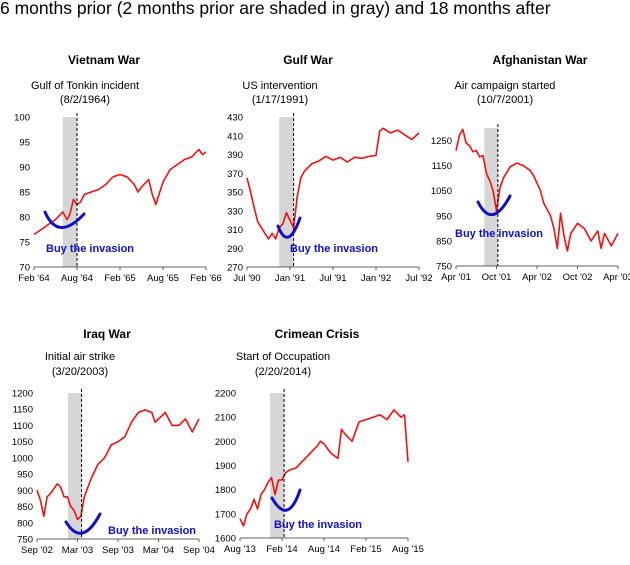 This screenshot has height=565, width=630. Describe the element at coordinates (225, 418) in the screenshot. I see `y-tick-label: 2100` at that location.